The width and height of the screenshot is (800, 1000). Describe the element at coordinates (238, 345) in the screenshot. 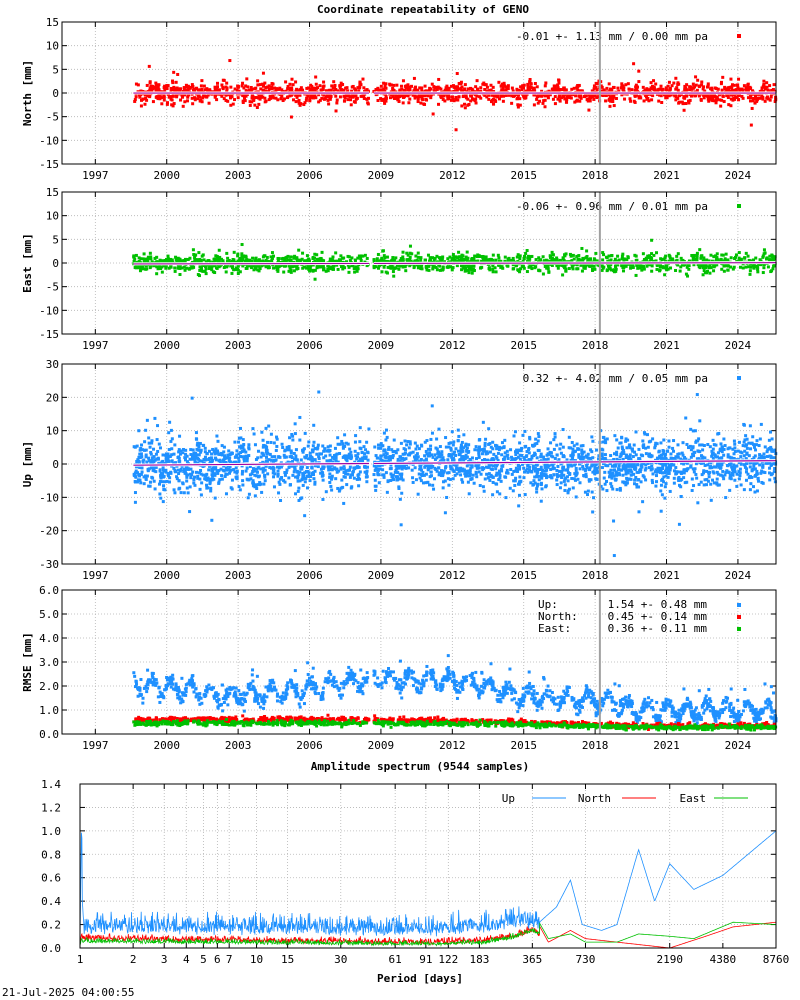

I see `x-tick-label: 2003` at that location.